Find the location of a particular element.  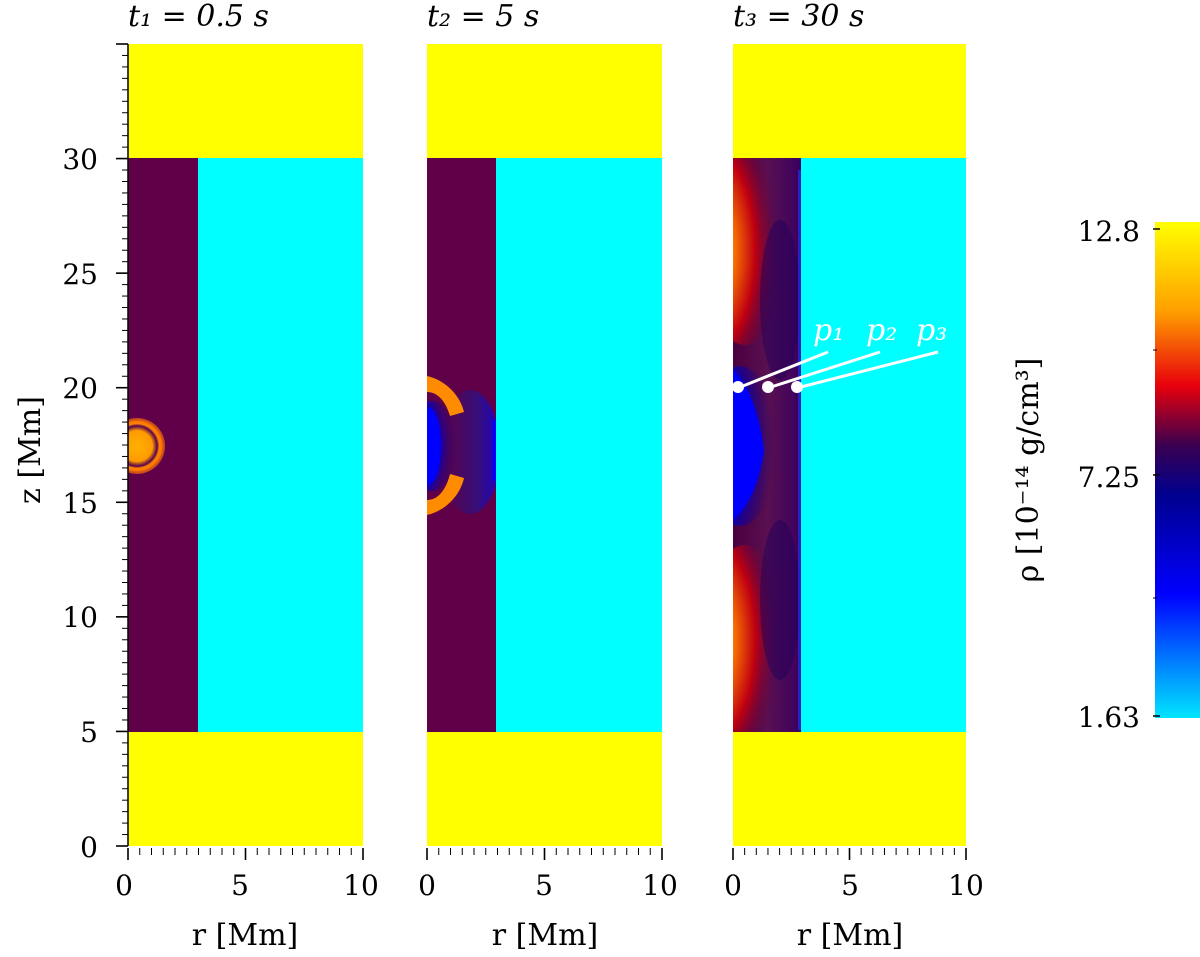

probe-p3-leader is located at coordinates (867, 370).